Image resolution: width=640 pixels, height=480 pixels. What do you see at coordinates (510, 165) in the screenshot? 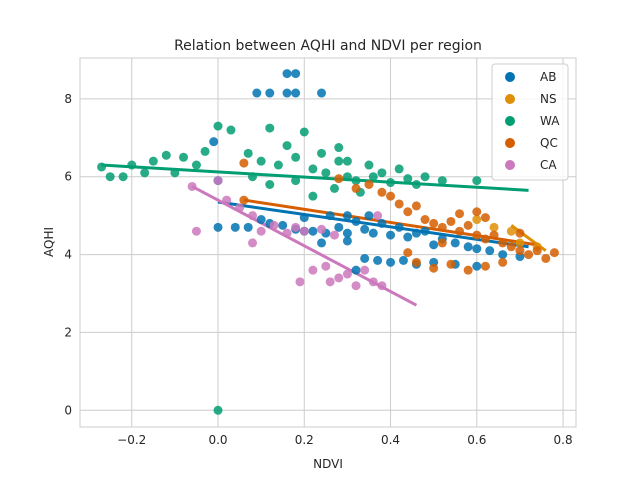
I see `legend-marker-ca` at bounding box center [510, 165].